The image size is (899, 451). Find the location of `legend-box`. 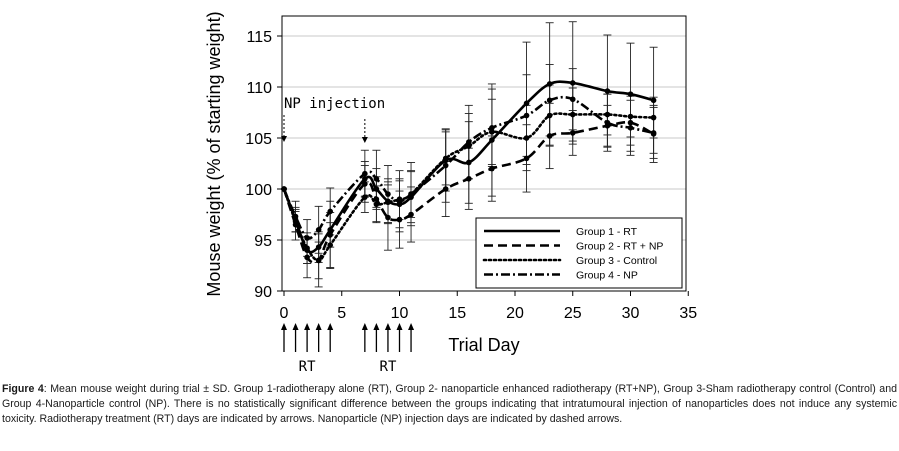

legend-box is located at coordinates (579, 253).